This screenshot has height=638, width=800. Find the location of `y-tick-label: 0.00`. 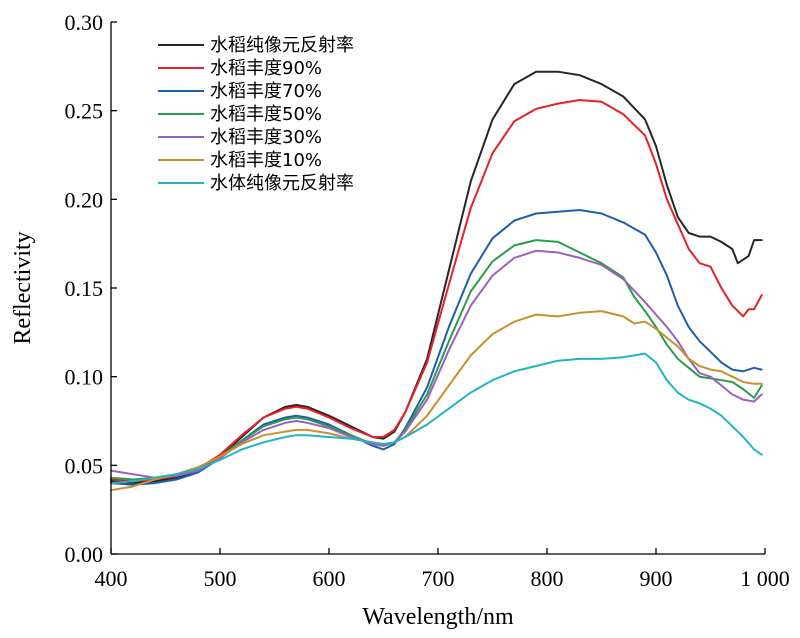

y-tick-label: 0.00 is located at coordinates (84, 554).